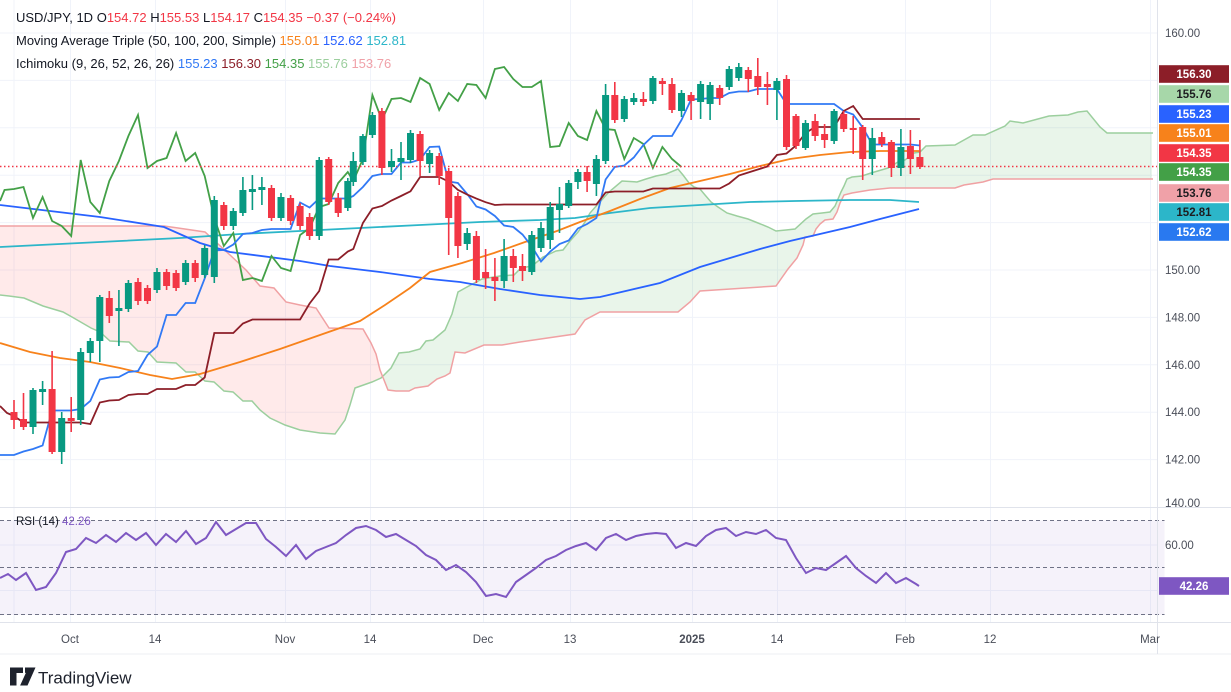  Describe the element at coordinates (1182, 461) in the screenshot. I see `svg-text: 142.00` at that location.